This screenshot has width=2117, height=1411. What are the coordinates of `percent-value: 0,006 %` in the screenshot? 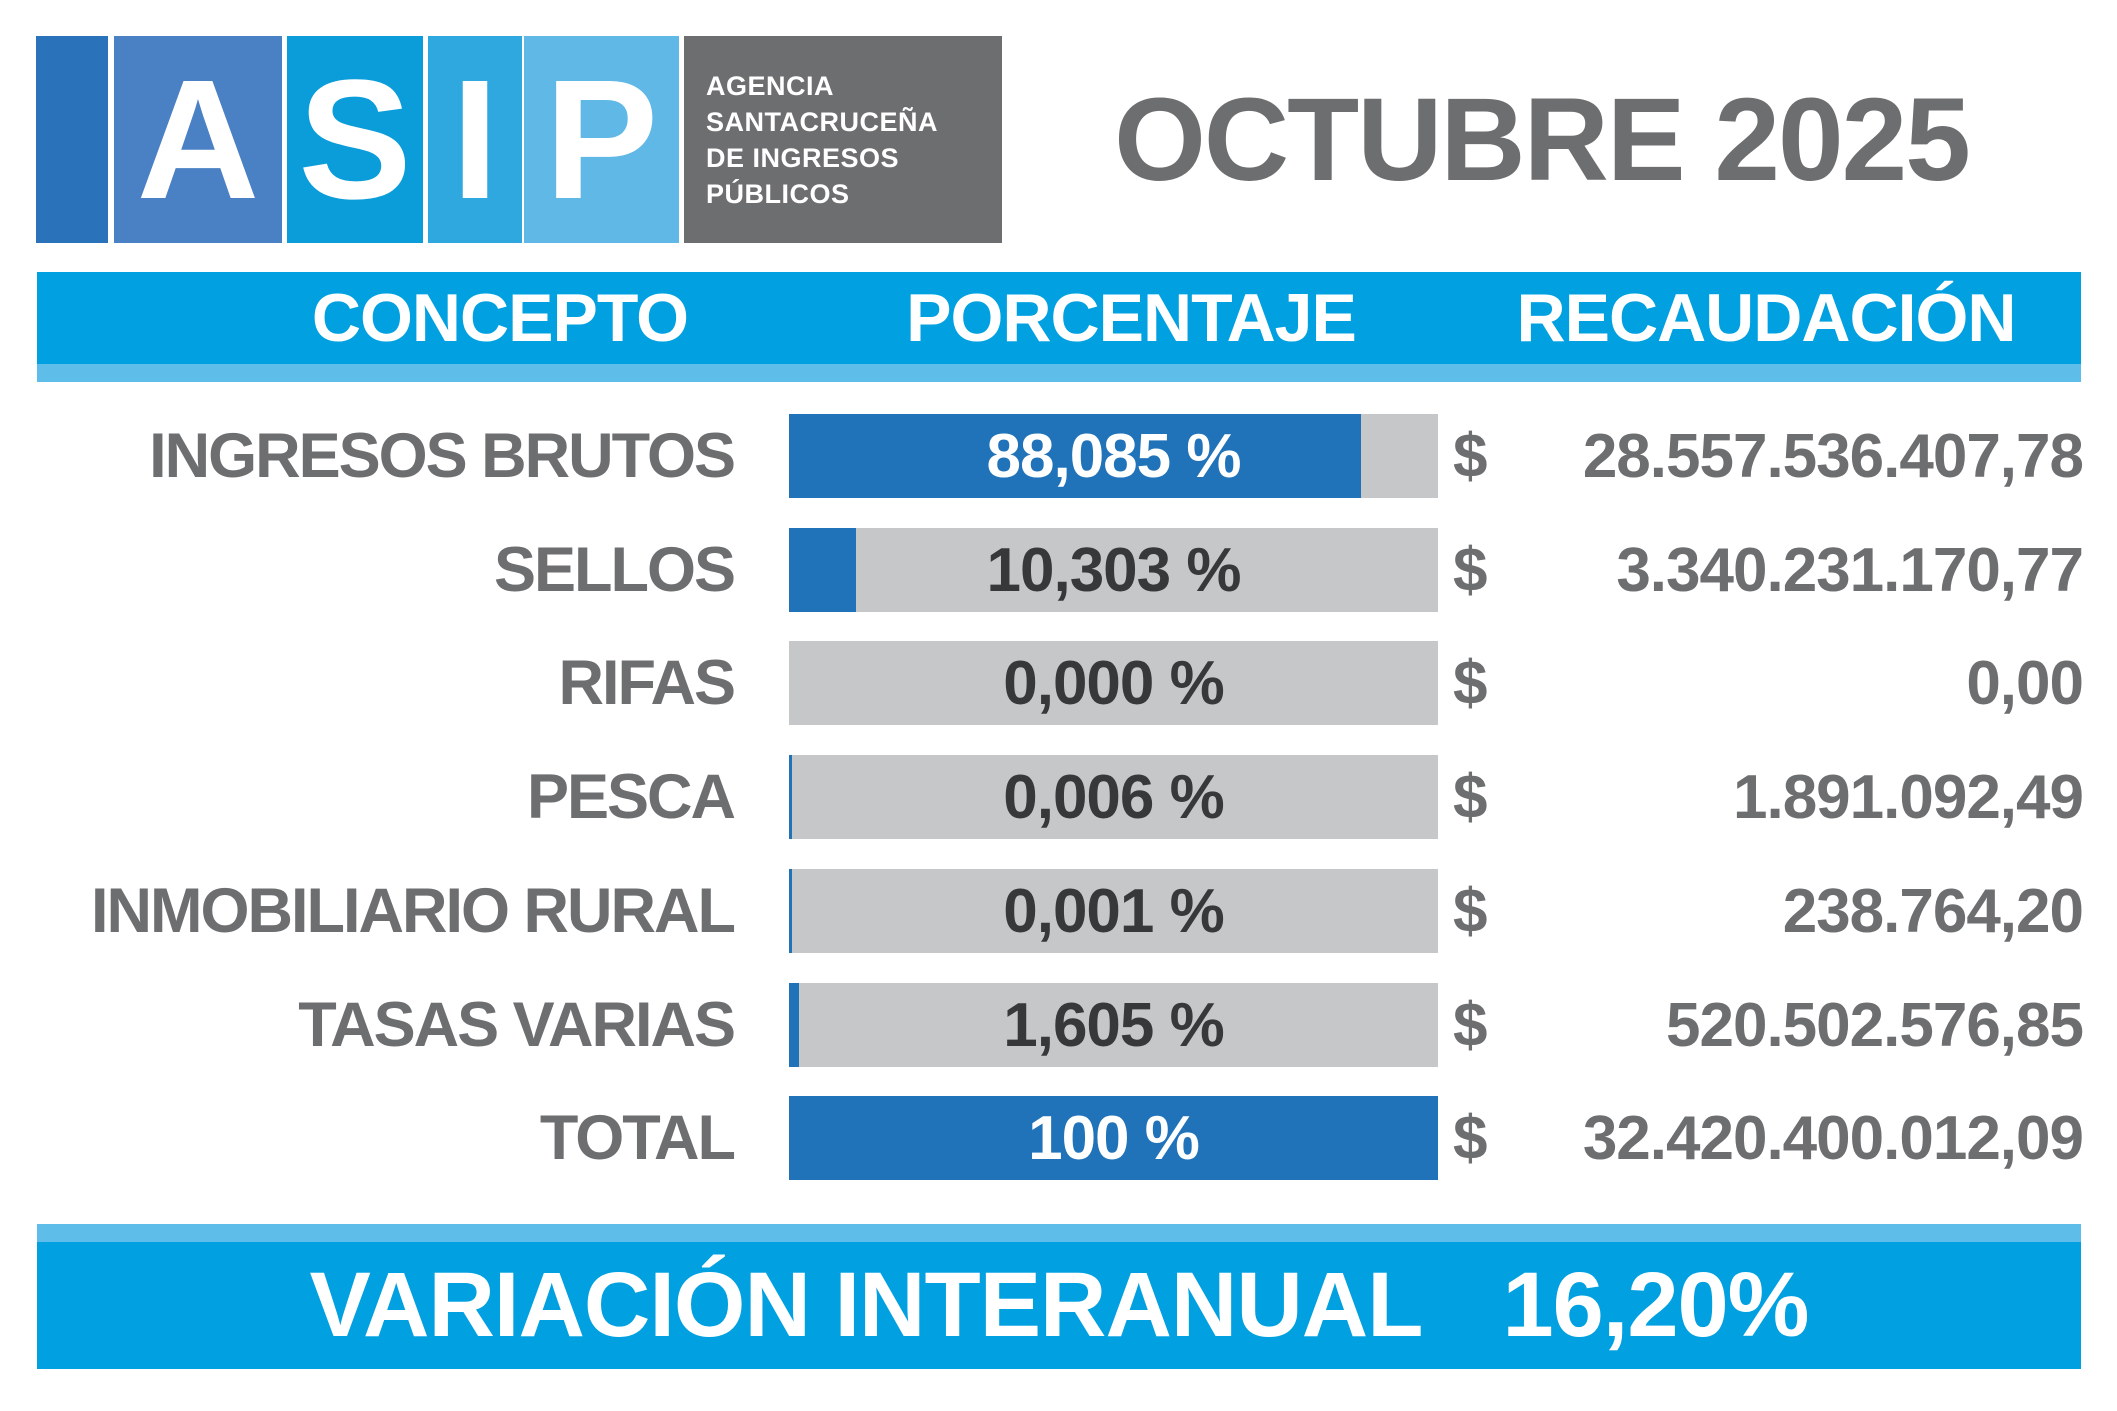 It's located at (1114, 797).